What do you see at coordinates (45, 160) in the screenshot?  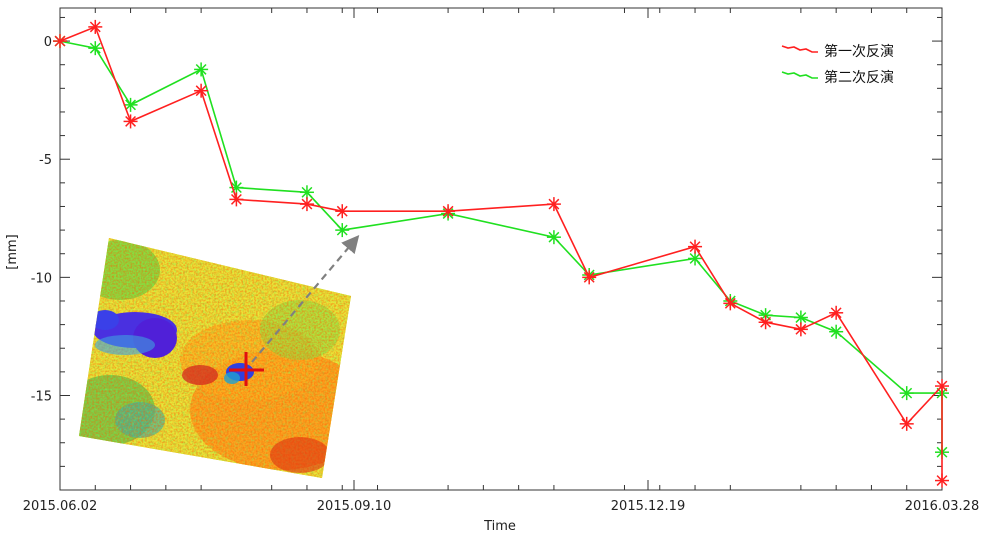 I see `y-tick-label: -5` at bounding box center [45, 160].